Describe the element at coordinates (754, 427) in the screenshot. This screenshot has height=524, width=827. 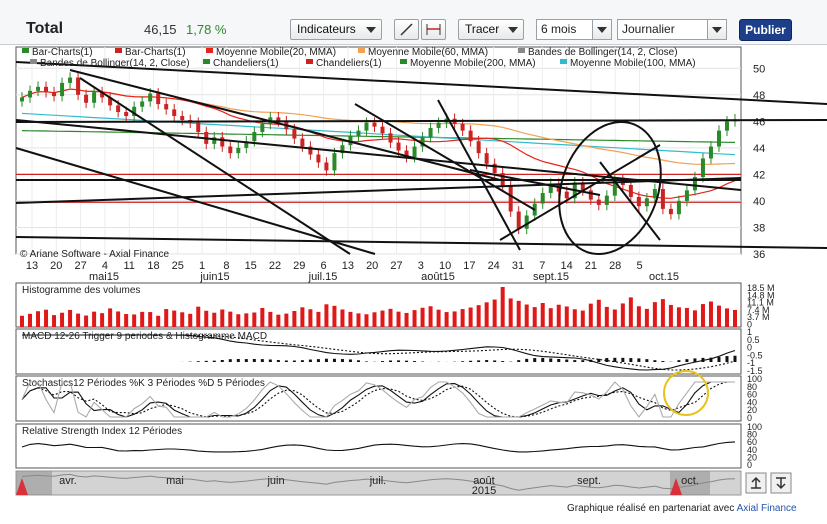
I see `rsi-y-tick-label: 100` at that location.